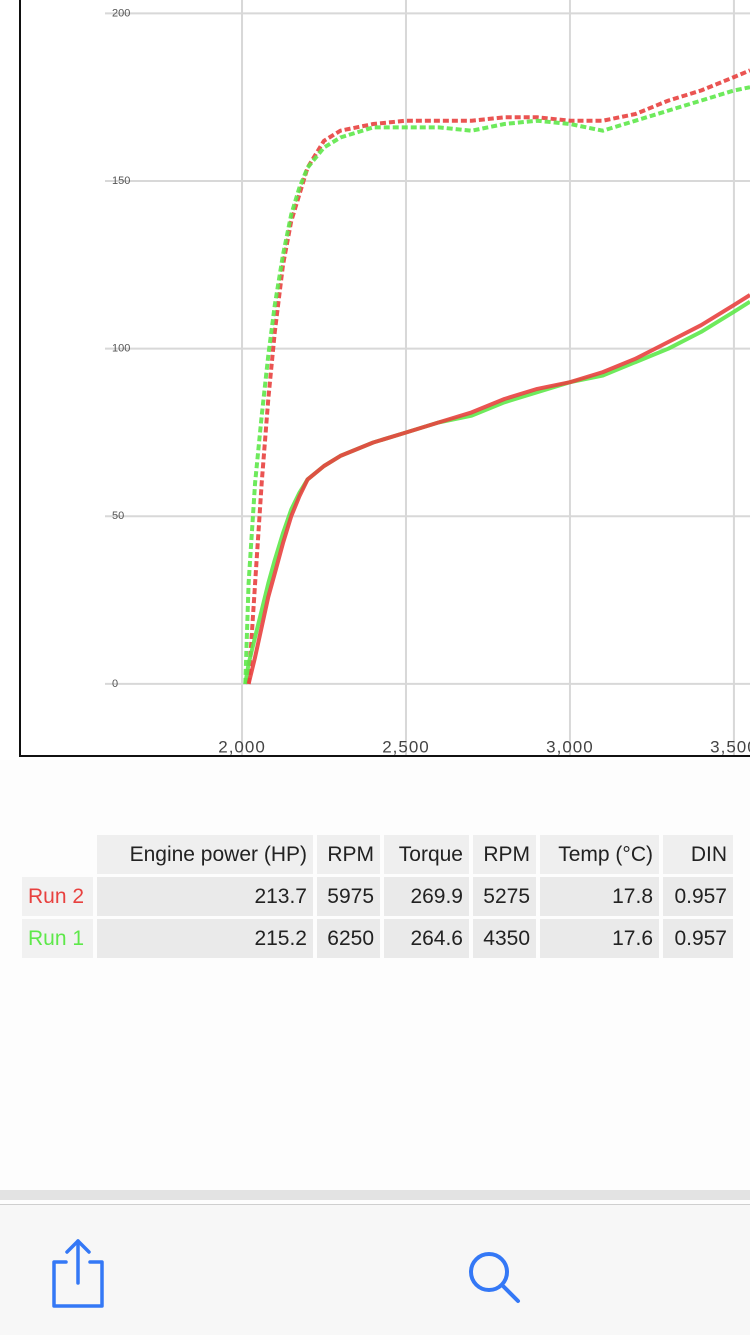 Image resolution: width=750 pixels, height=1340 pixels. Describe the element at coordinates (121, 181) in the screenshot. I see `y-tick-label: 150` at that location.